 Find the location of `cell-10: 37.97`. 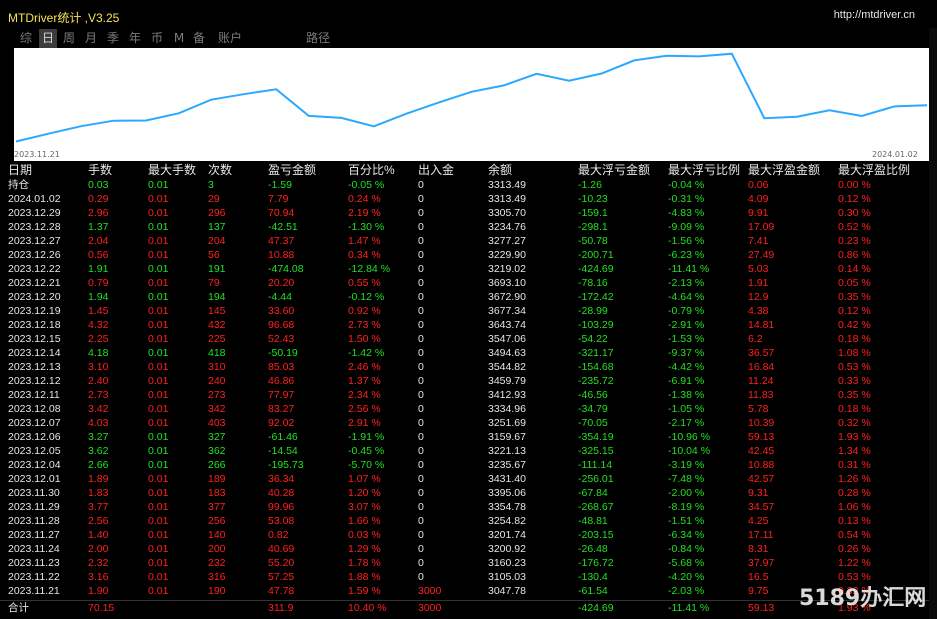

cell-10: 37.97 is located at coordinates (761, 563).